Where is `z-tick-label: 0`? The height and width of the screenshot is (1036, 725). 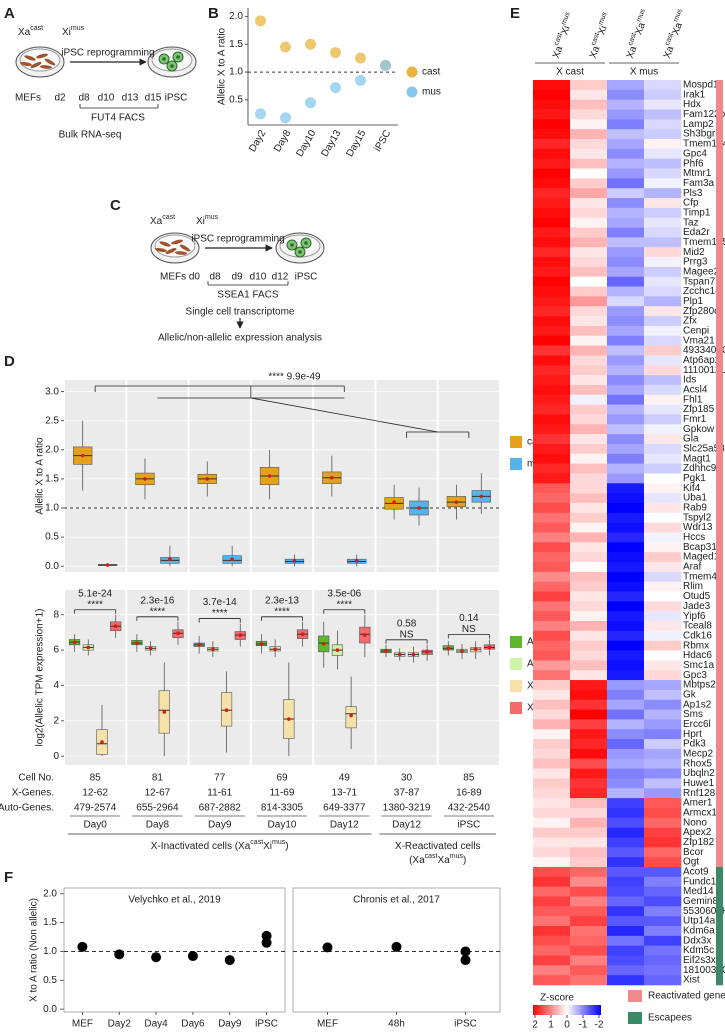
z-tick-label: 0 is located at coordinates (567, 1025).